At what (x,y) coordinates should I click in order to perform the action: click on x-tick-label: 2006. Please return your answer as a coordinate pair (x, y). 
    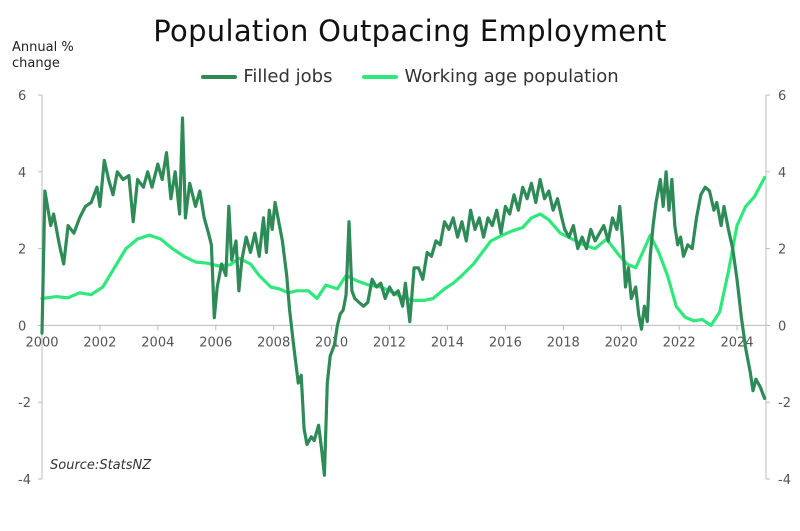
    Looking at the image, I should click on (215, 342).